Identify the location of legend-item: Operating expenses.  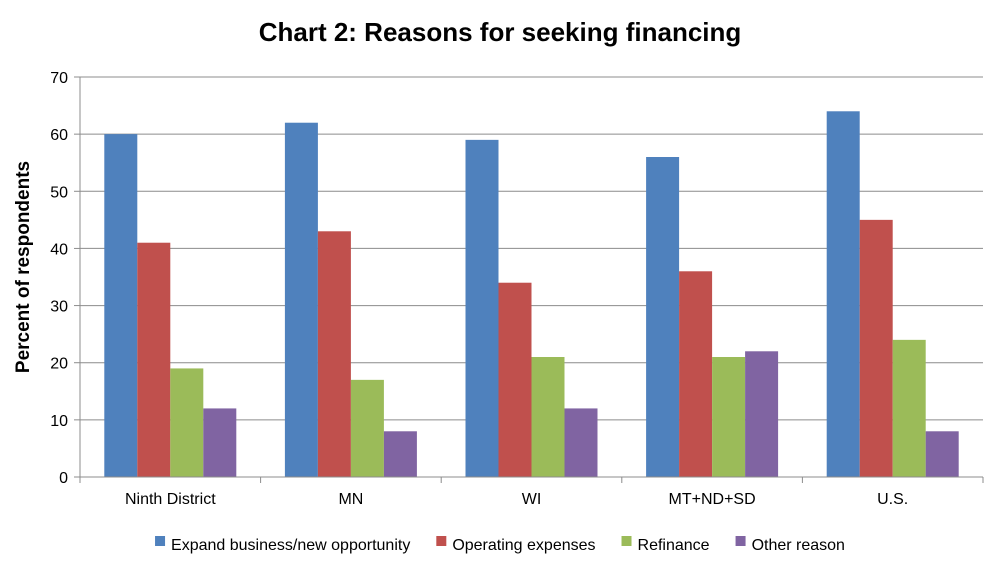
(516, 545).